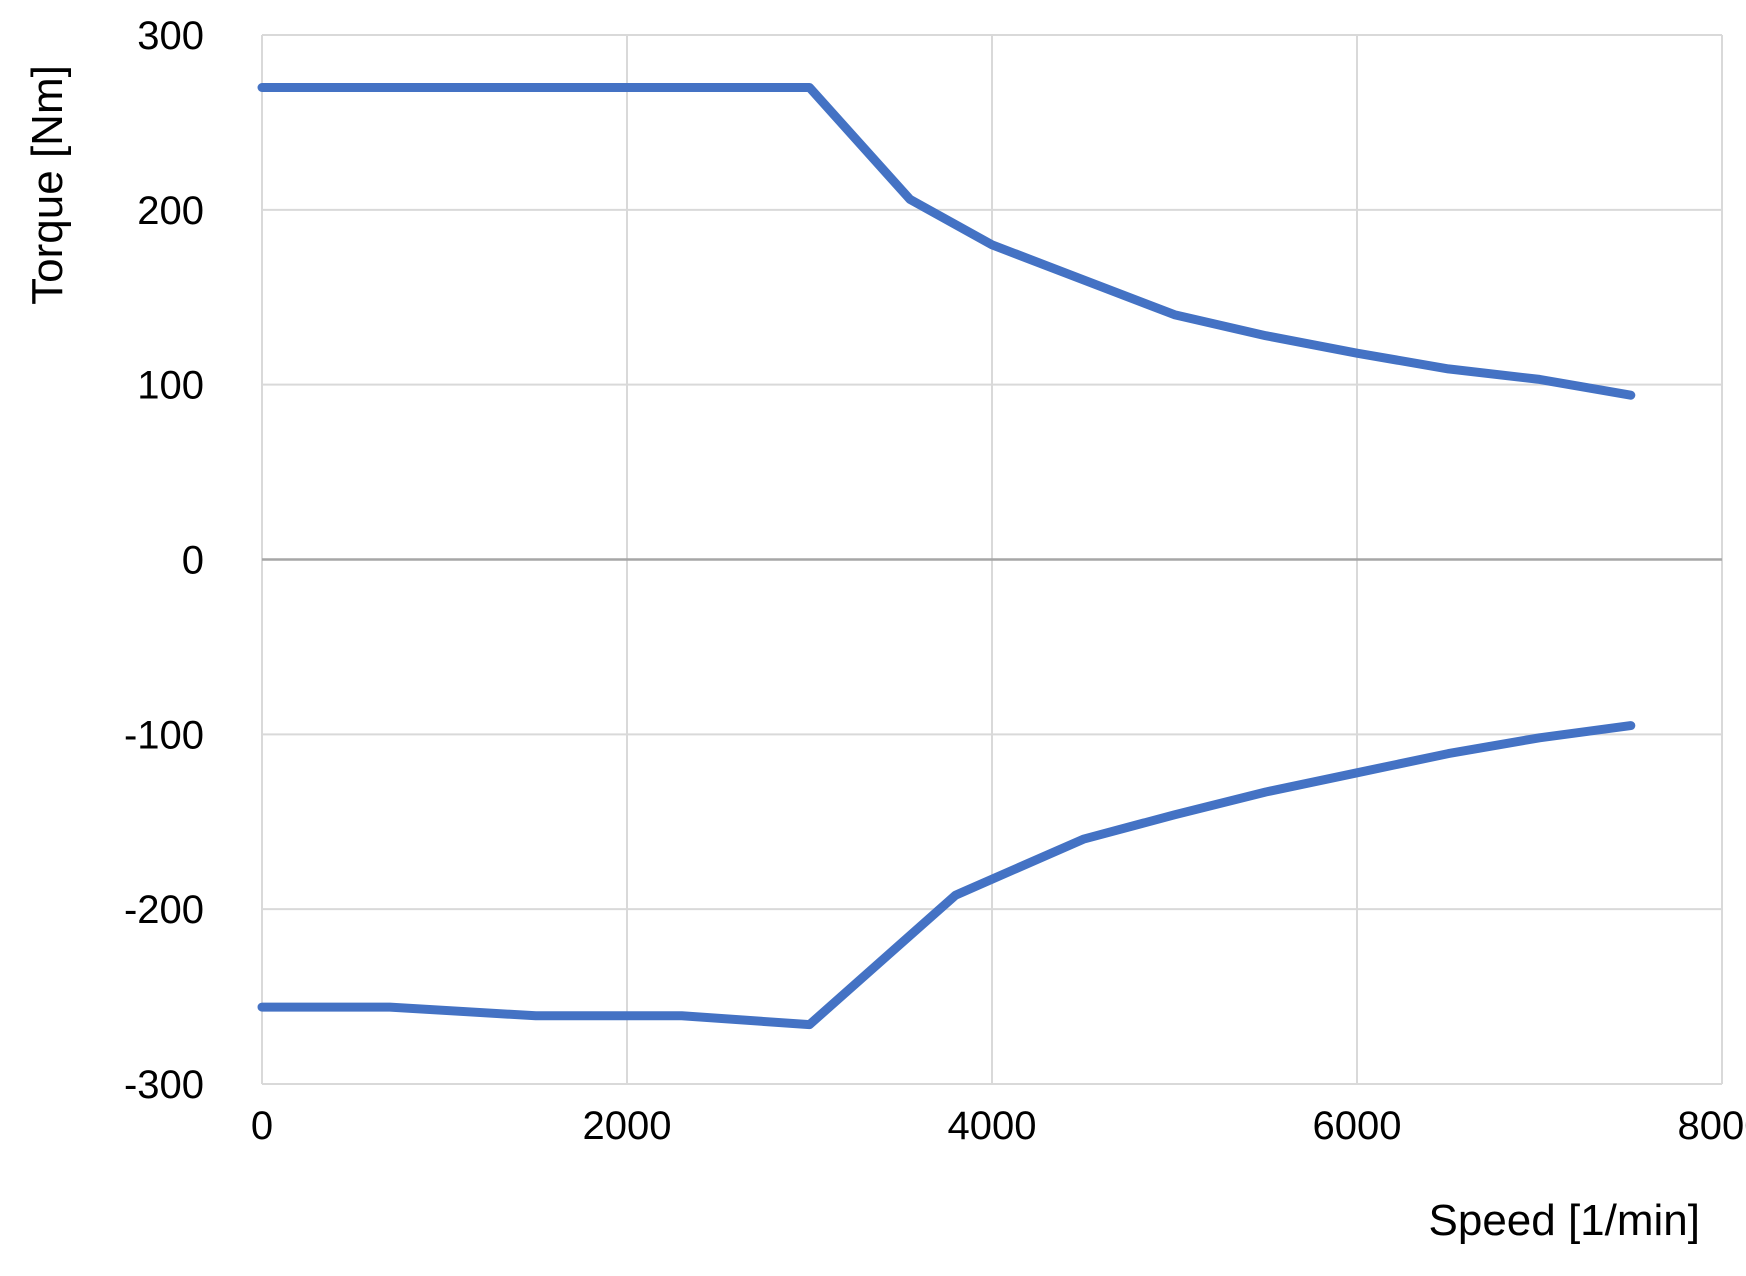 This screenshot has height=1276, width=1746. What do you see at coordinates (164, 1085) in the screenshot?
I see `y-tick-label: -300` at bounding box center [164, 1085].